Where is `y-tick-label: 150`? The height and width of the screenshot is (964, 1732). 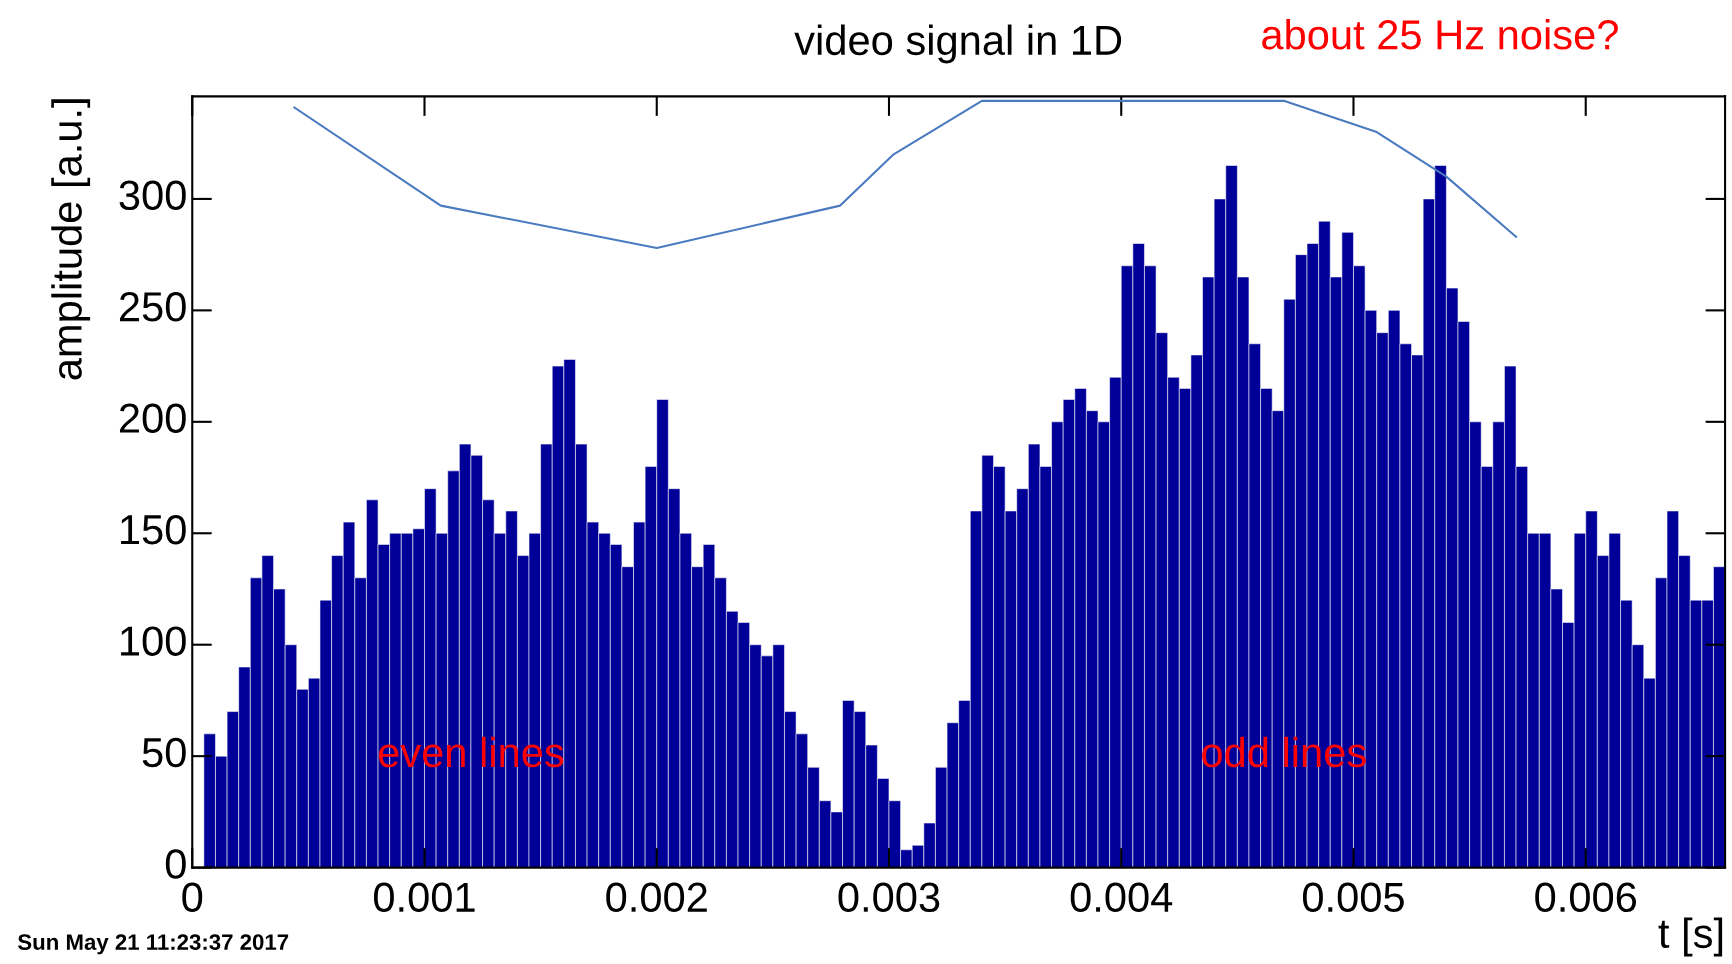
y-tick-label: 150 is located at coordinates (153, 529).